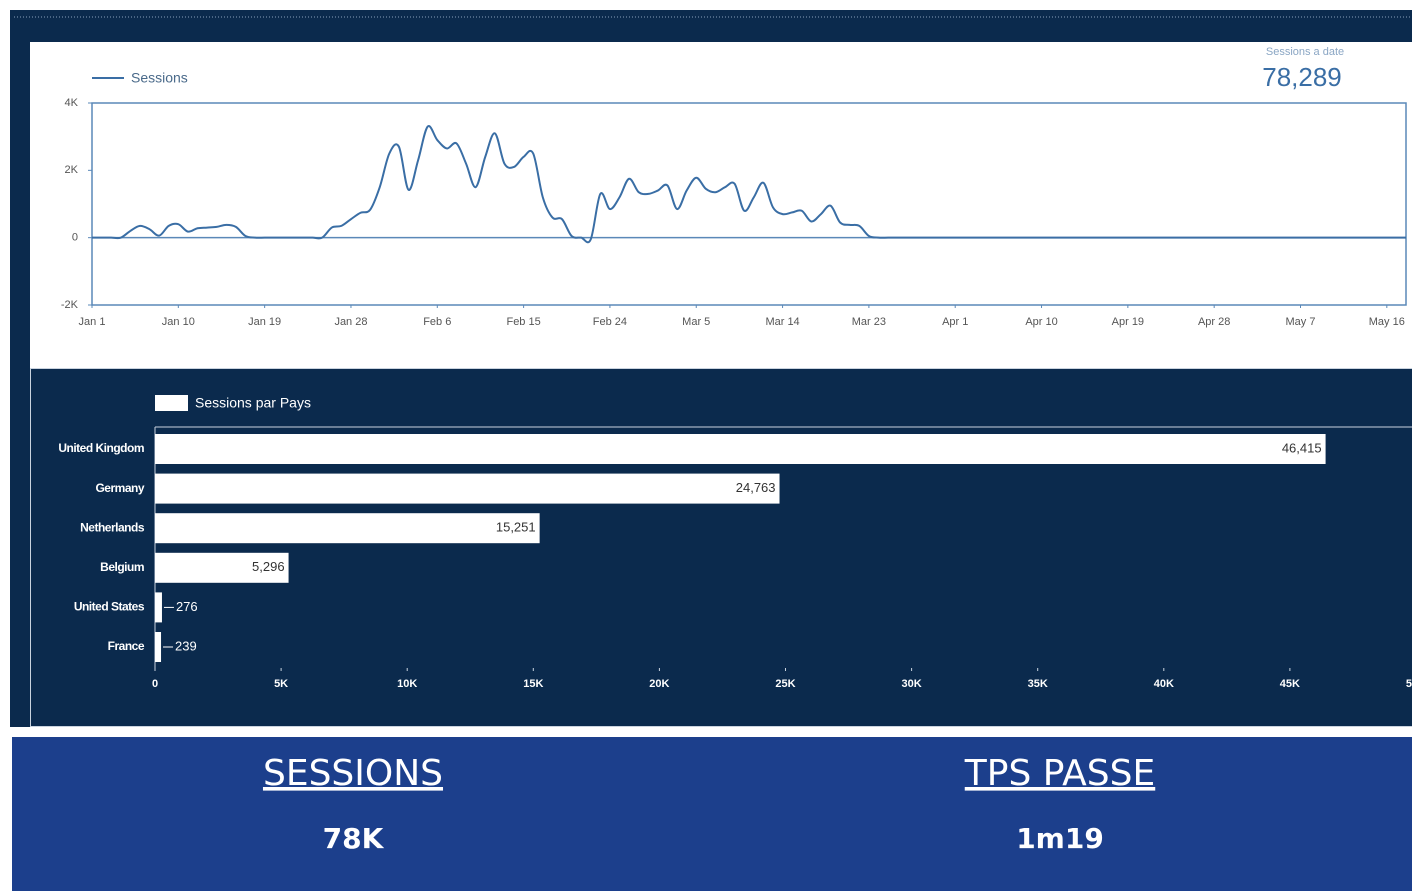  What do you see at coordinates (1302, 77) in the screenshot?
I see `scorecard-value: 78,289` at bounding box center [1302, 77].